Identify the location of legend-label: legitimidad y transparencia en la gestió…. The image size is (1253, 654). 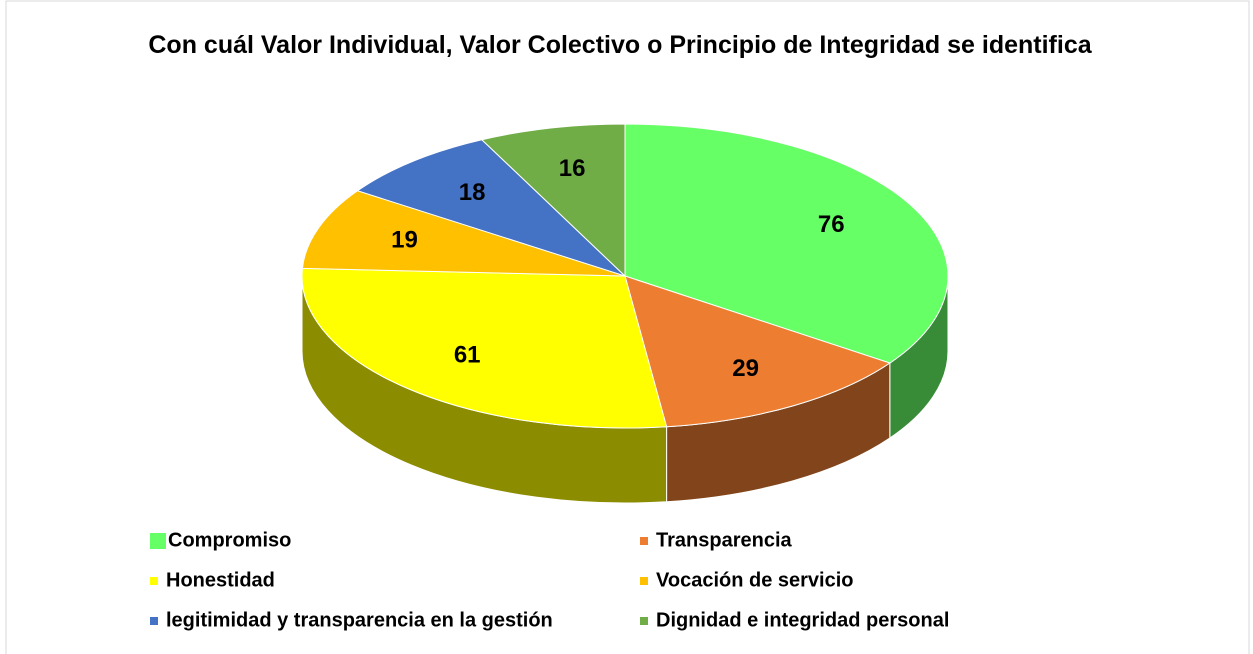
(359, 620).